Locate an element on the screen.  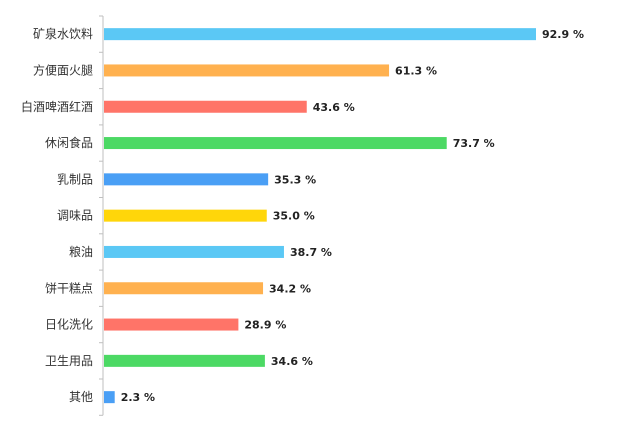
category-label: 白酒啤酒红酒 is located at coordinates (57, 106).